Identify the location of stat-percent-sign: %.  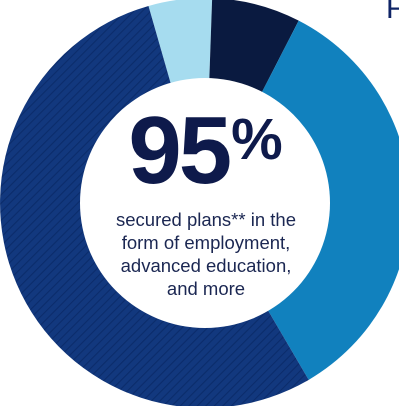
(257, 139).